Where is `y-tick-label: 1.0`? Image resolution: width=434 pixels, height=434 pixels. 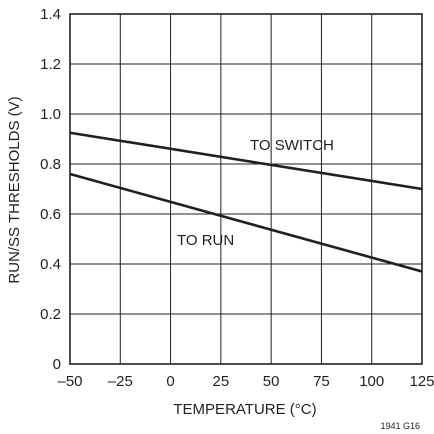 y-tick-label: 1.0 is located at coordinates (50, 114).